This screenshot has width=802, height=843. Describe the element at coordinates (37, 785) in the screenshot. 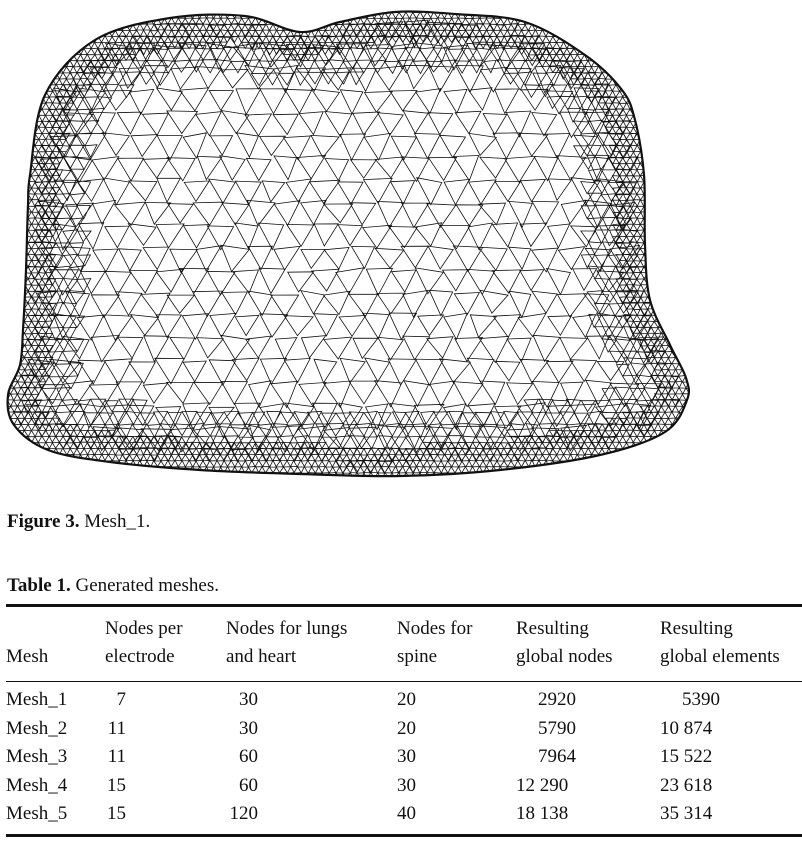

I see `table-cell-r4-c1: Mesh_4` at that location.